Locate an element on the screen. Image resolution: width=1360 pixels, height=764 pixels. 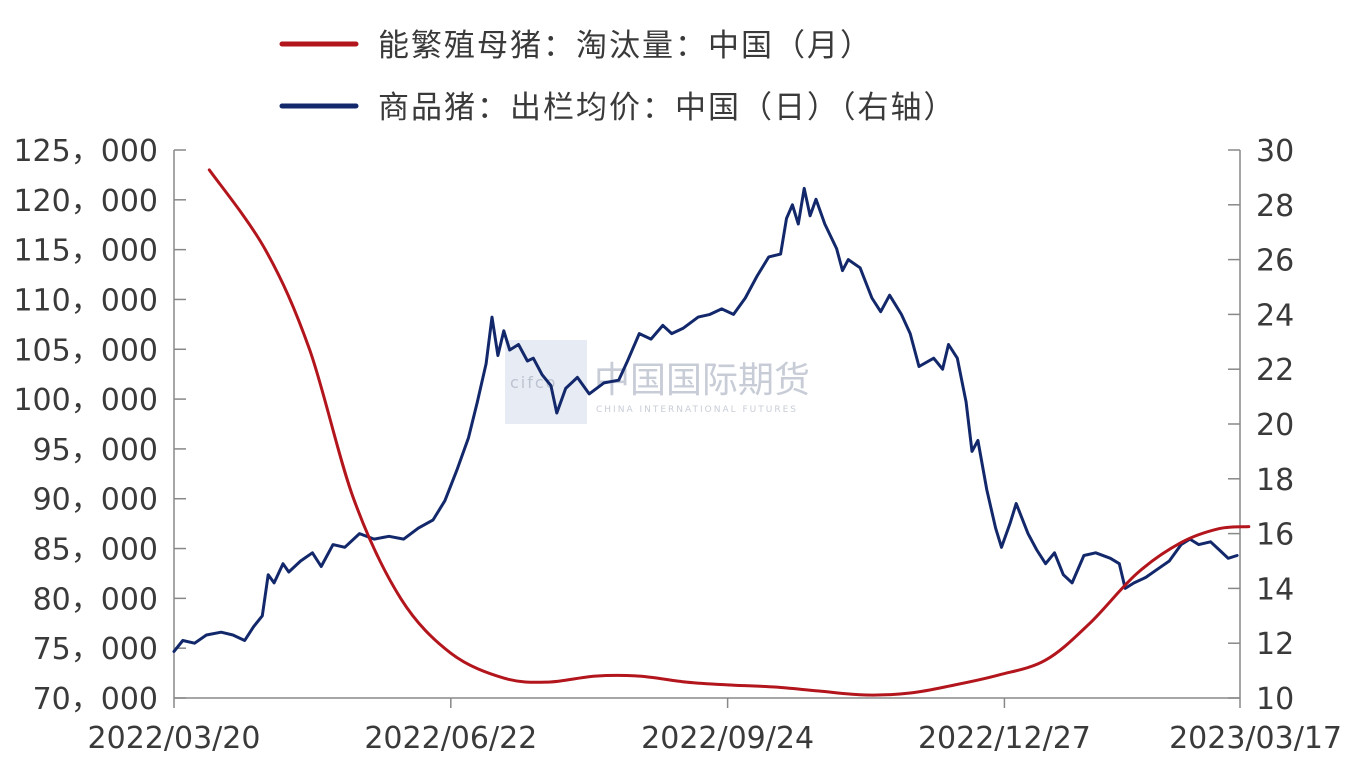
left-tick-label: 95，000 is located at coordinates (95, 450).